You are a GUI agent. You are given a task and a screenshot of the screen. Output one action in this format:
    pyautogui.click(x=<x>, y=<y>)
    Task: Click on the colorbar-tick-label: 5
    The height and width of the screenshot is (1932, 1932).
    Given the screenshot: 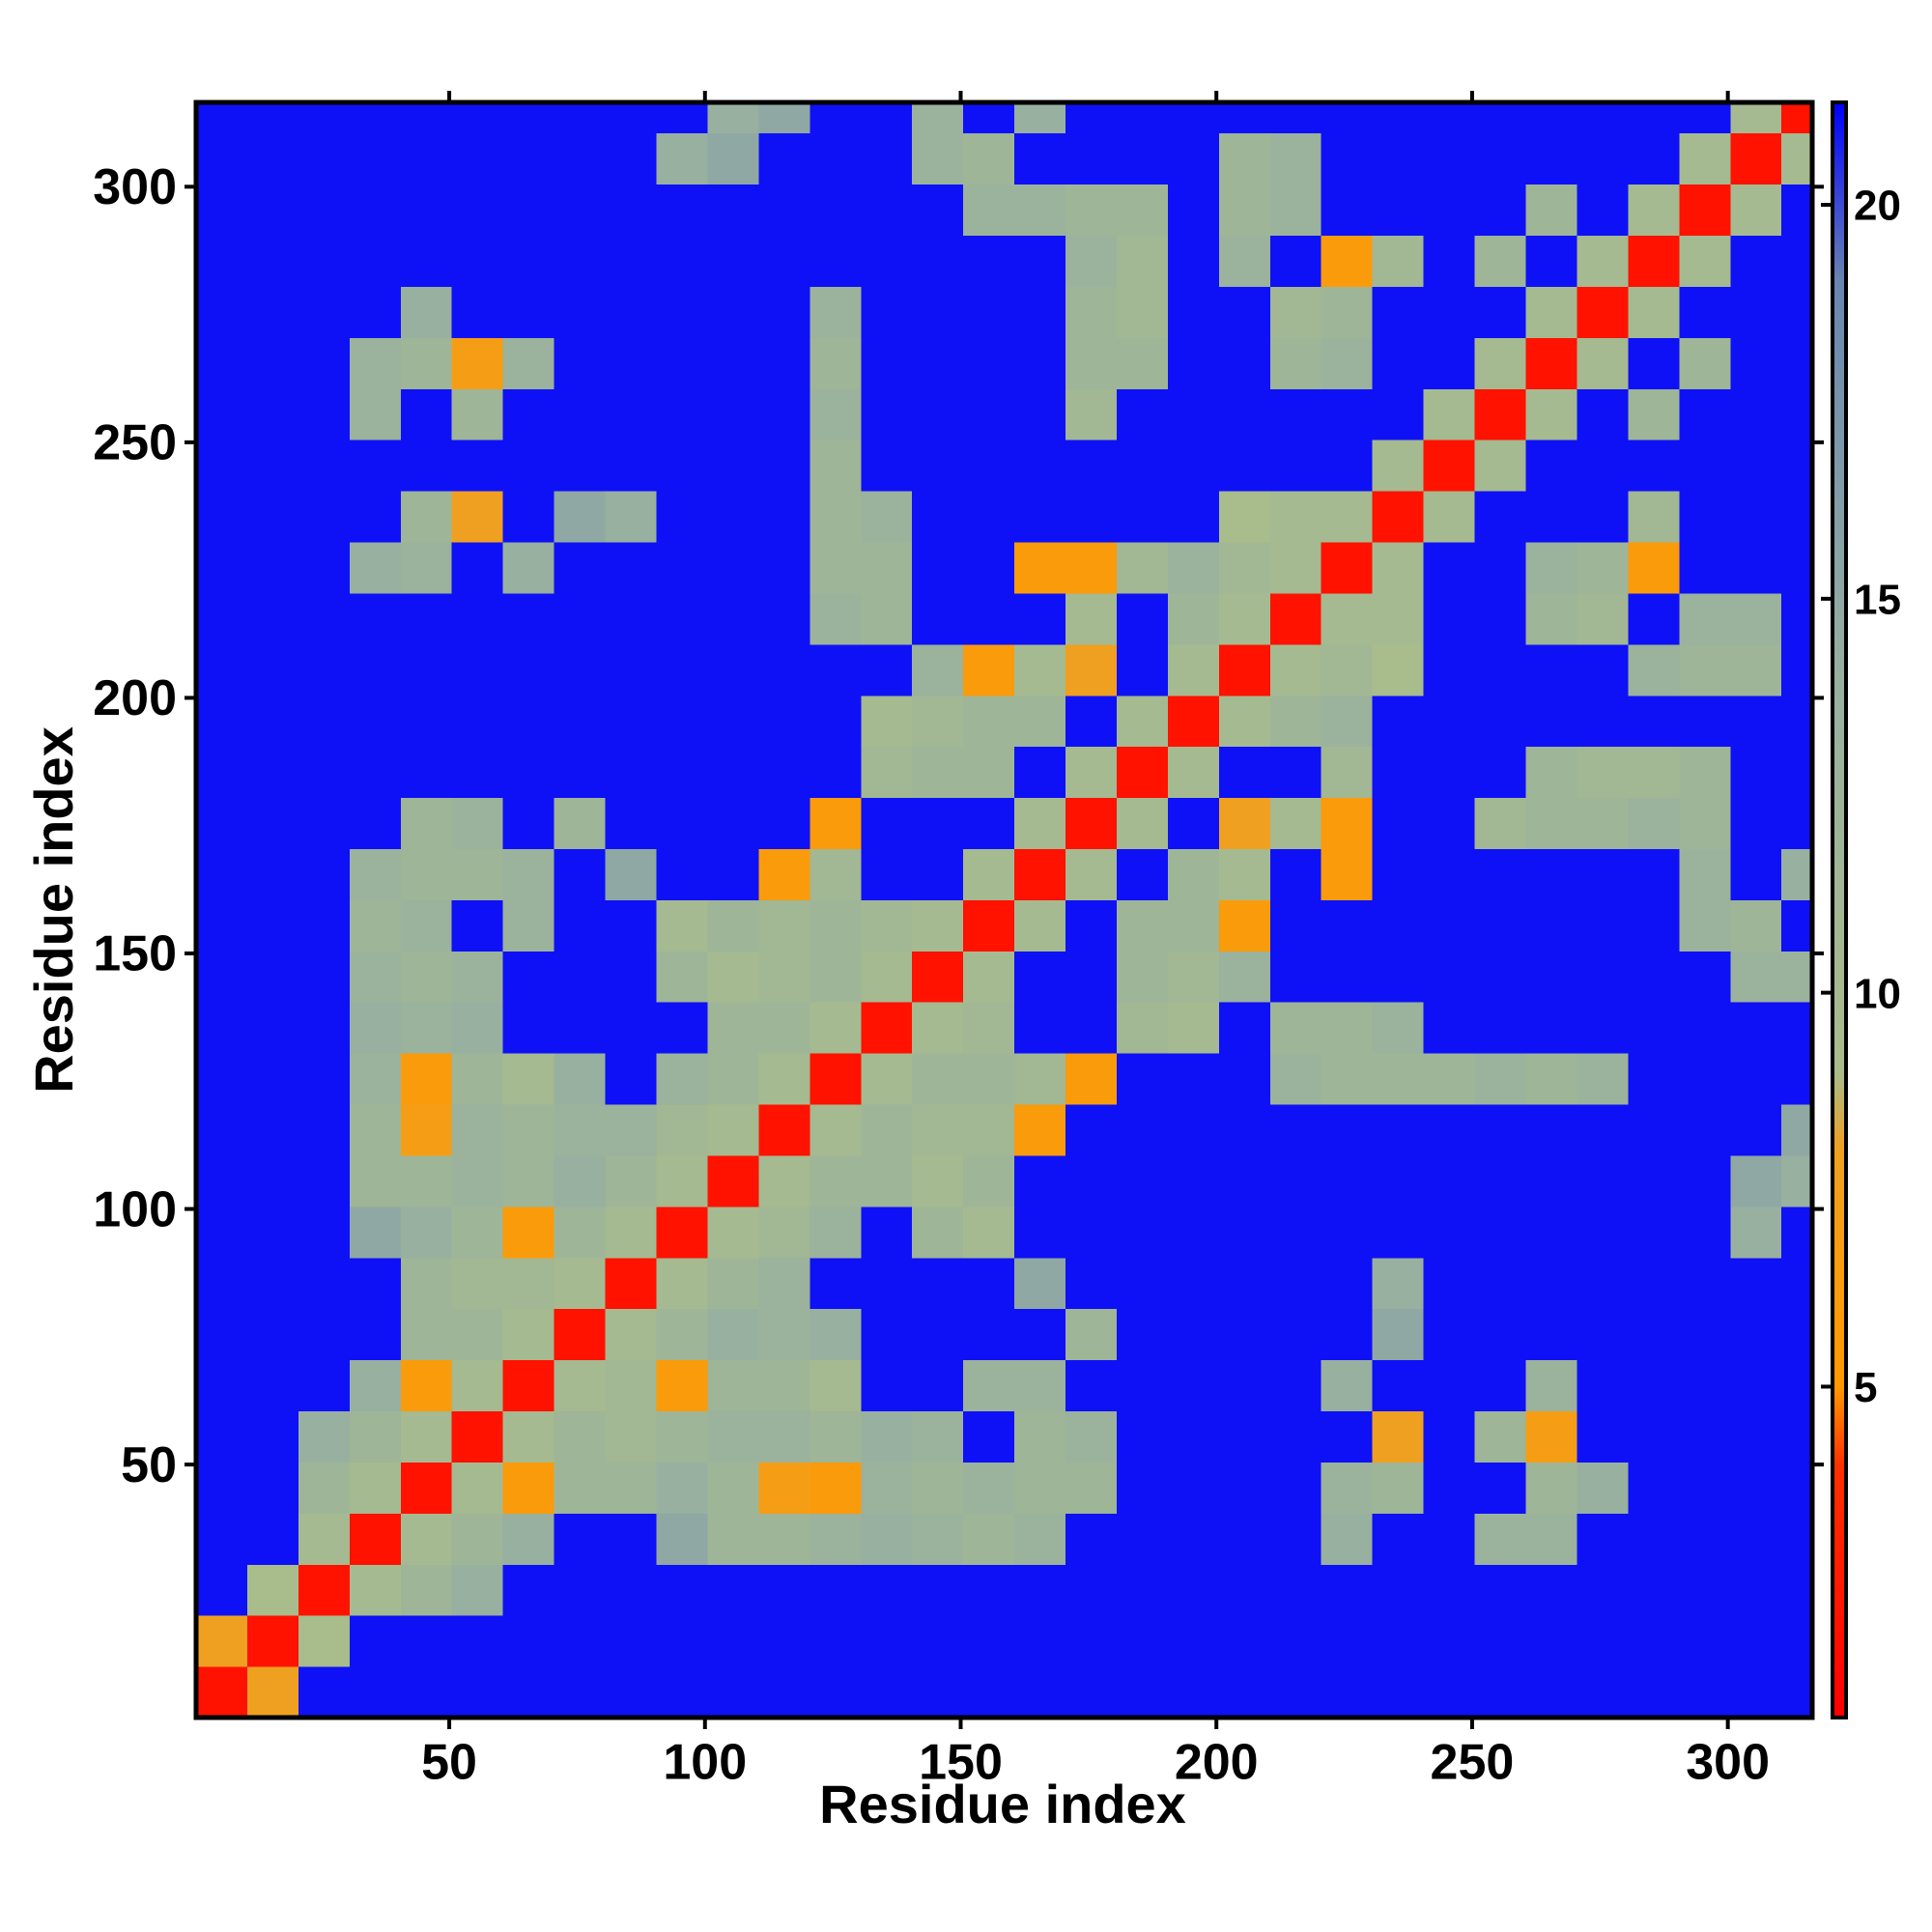 What is the action you would take?
    pyautogui.click(x=1865, y=1387)
    